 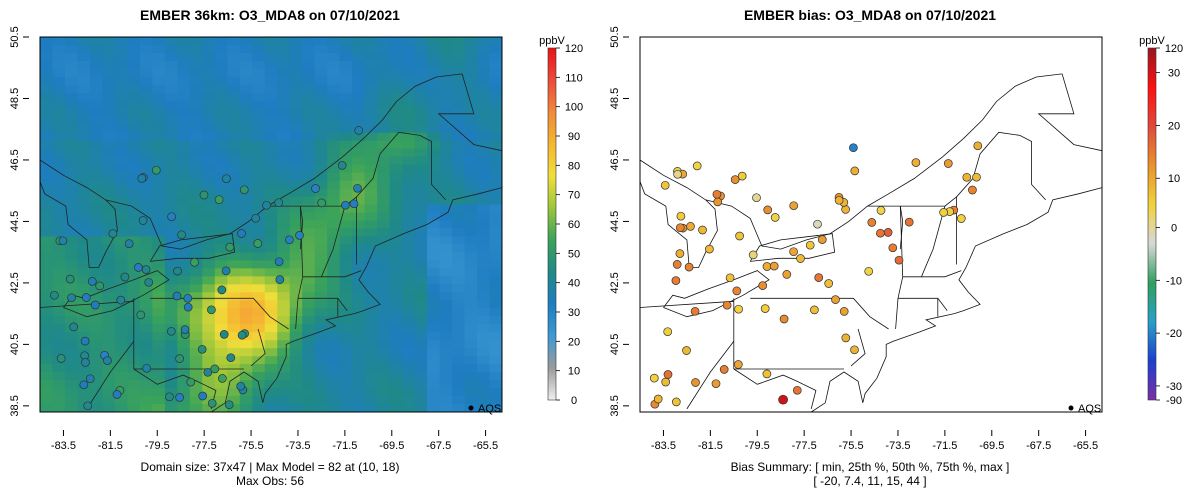 I want to click on state-border, so click(x=775, y=388).